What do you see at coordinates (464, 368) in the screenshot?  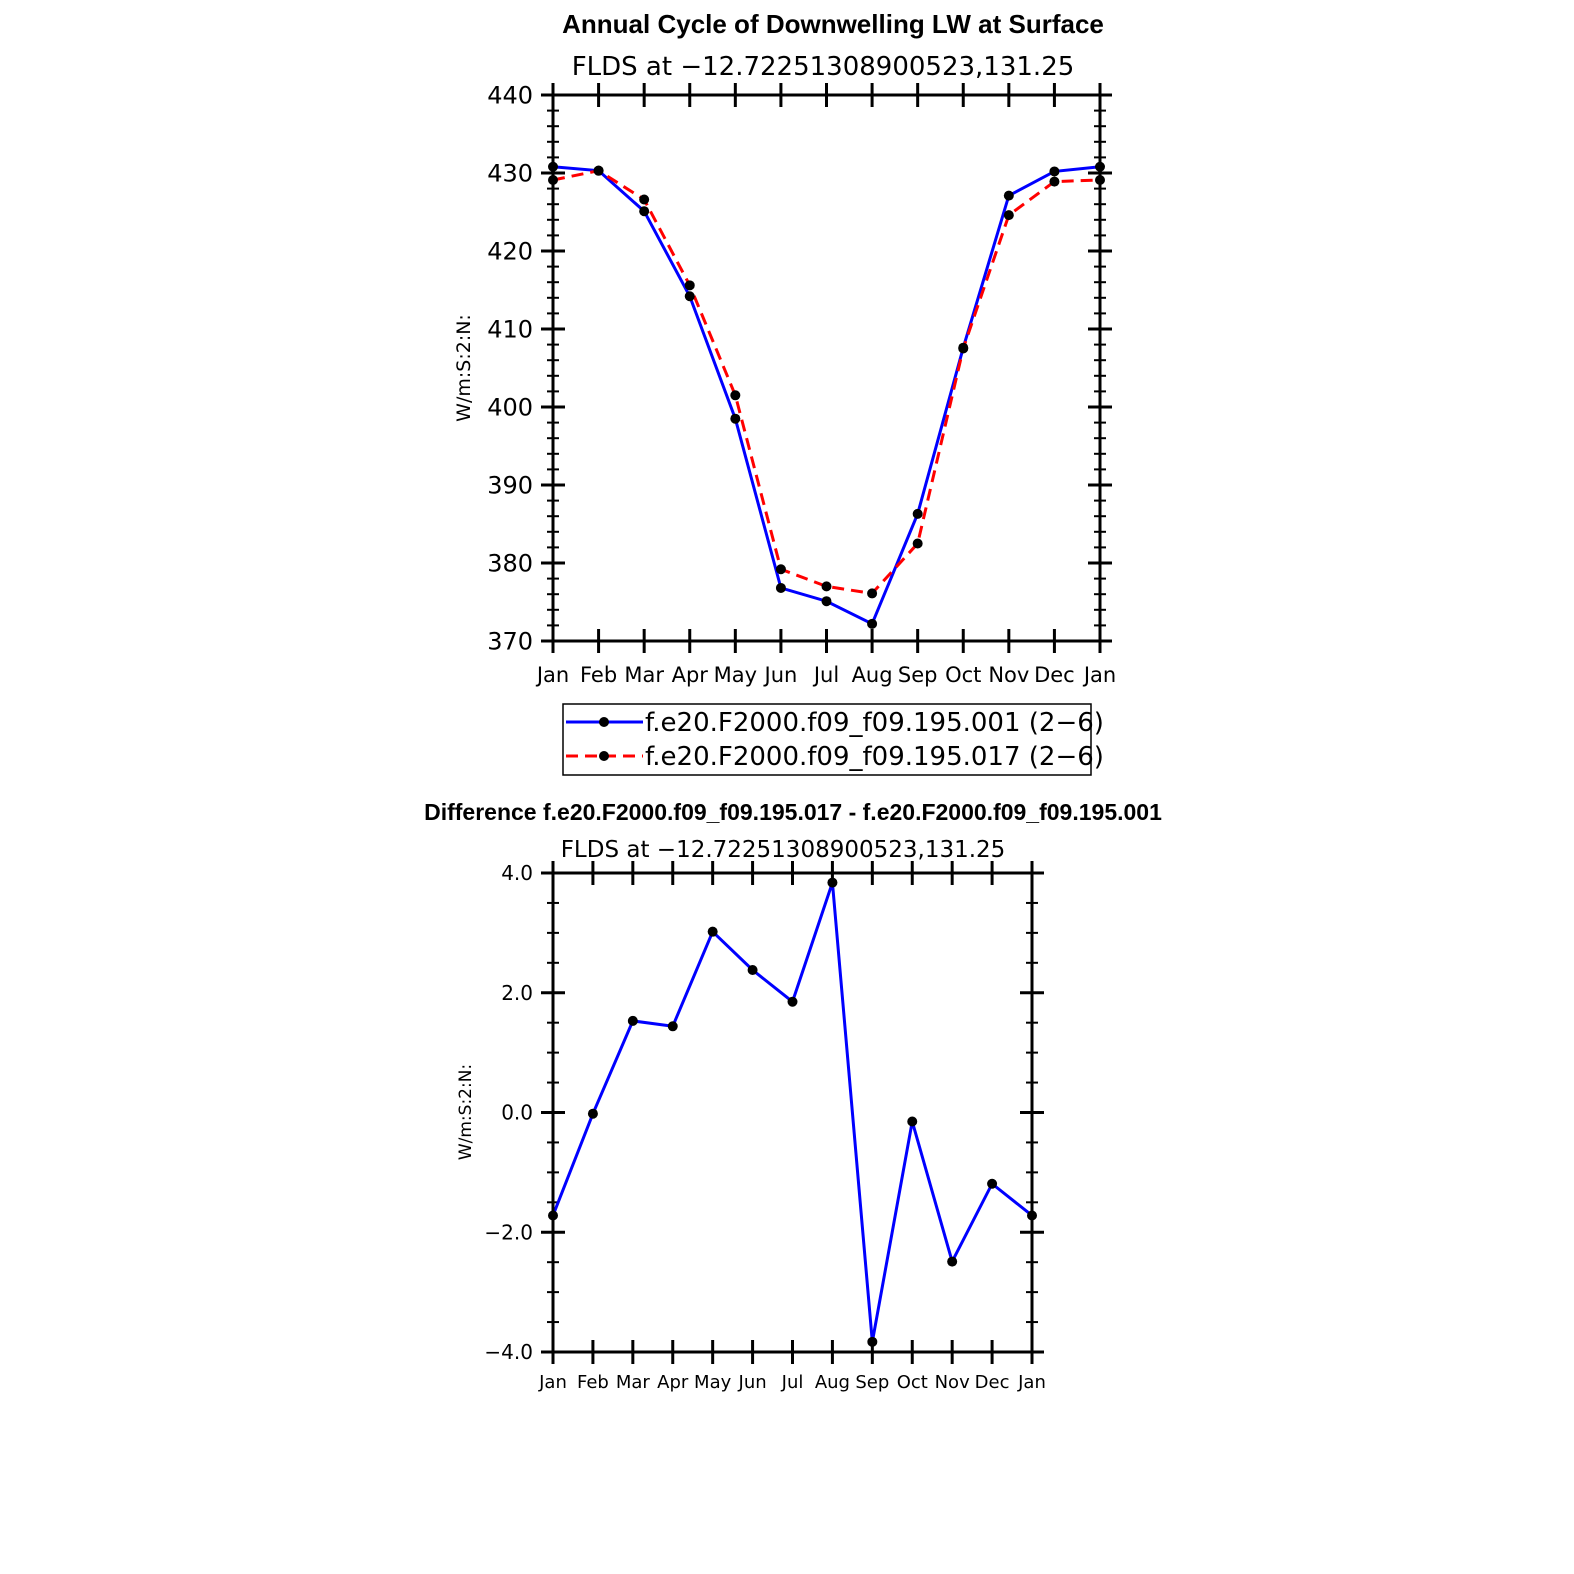 I see `chart1-y-axis-label: W/m:S:2:N:` at bounding box center [464, 368].